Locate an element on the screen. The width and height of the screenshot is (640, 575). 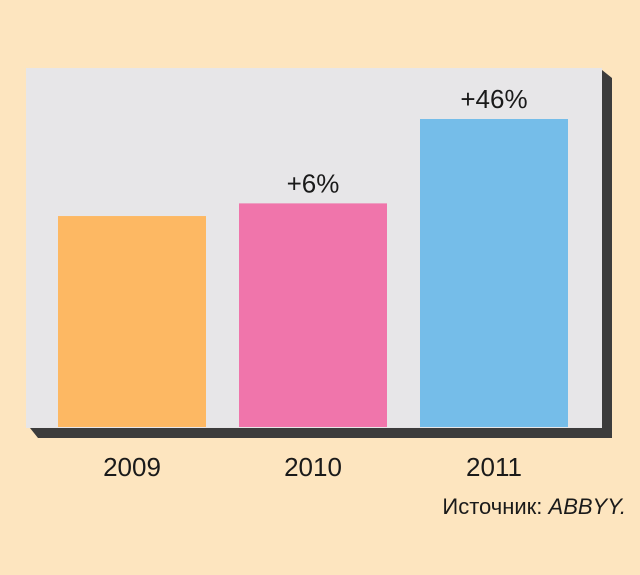
data-label-2010: +6% is located at coordinates (313, 183).